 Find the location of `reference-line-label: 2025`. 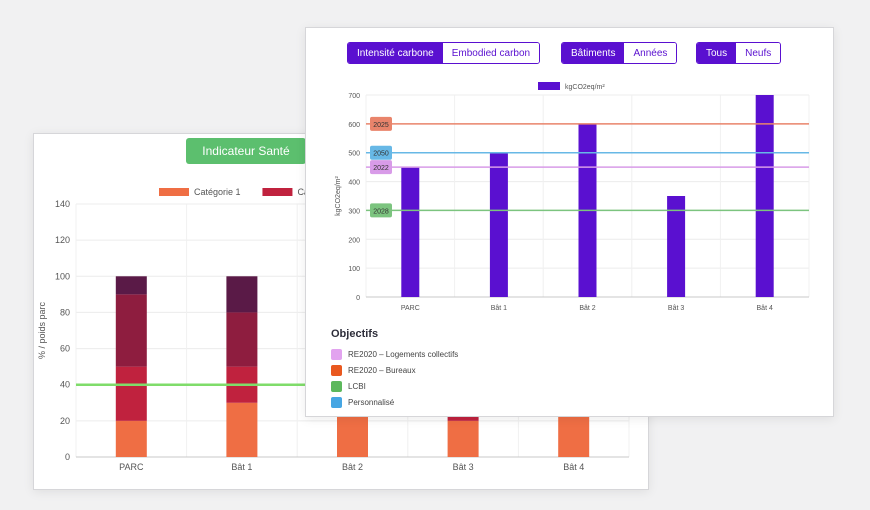

reference-line-label: 2025 is located at coordinates (381, 125).